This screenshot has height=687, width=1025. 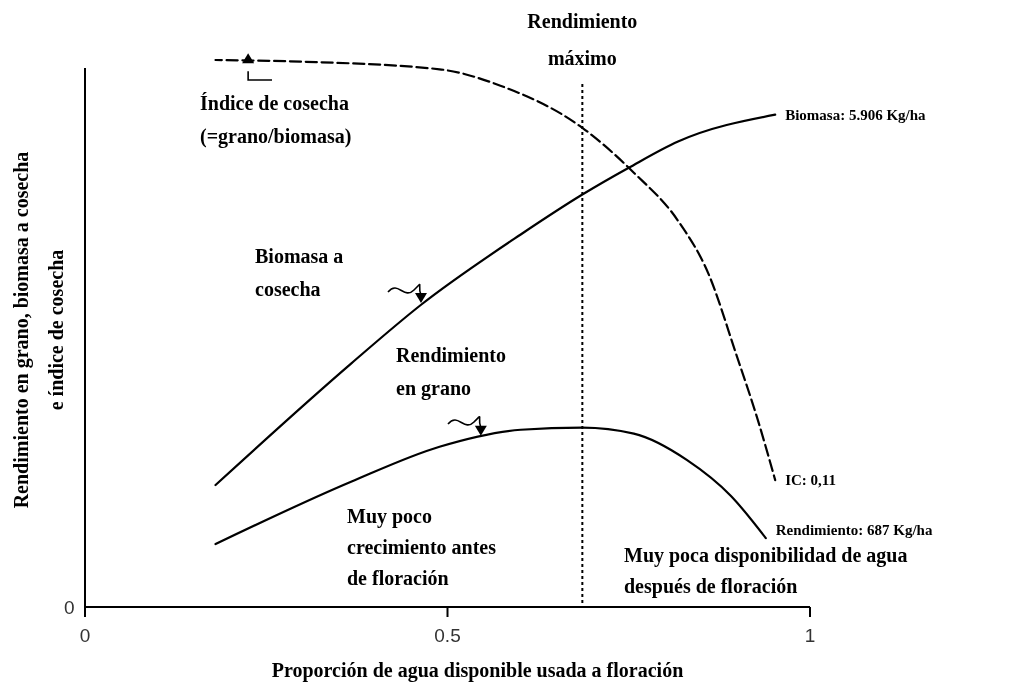 I want to click on series-label: Biomasa: 5.906 Kg/ha, so click(x=856, y=114).